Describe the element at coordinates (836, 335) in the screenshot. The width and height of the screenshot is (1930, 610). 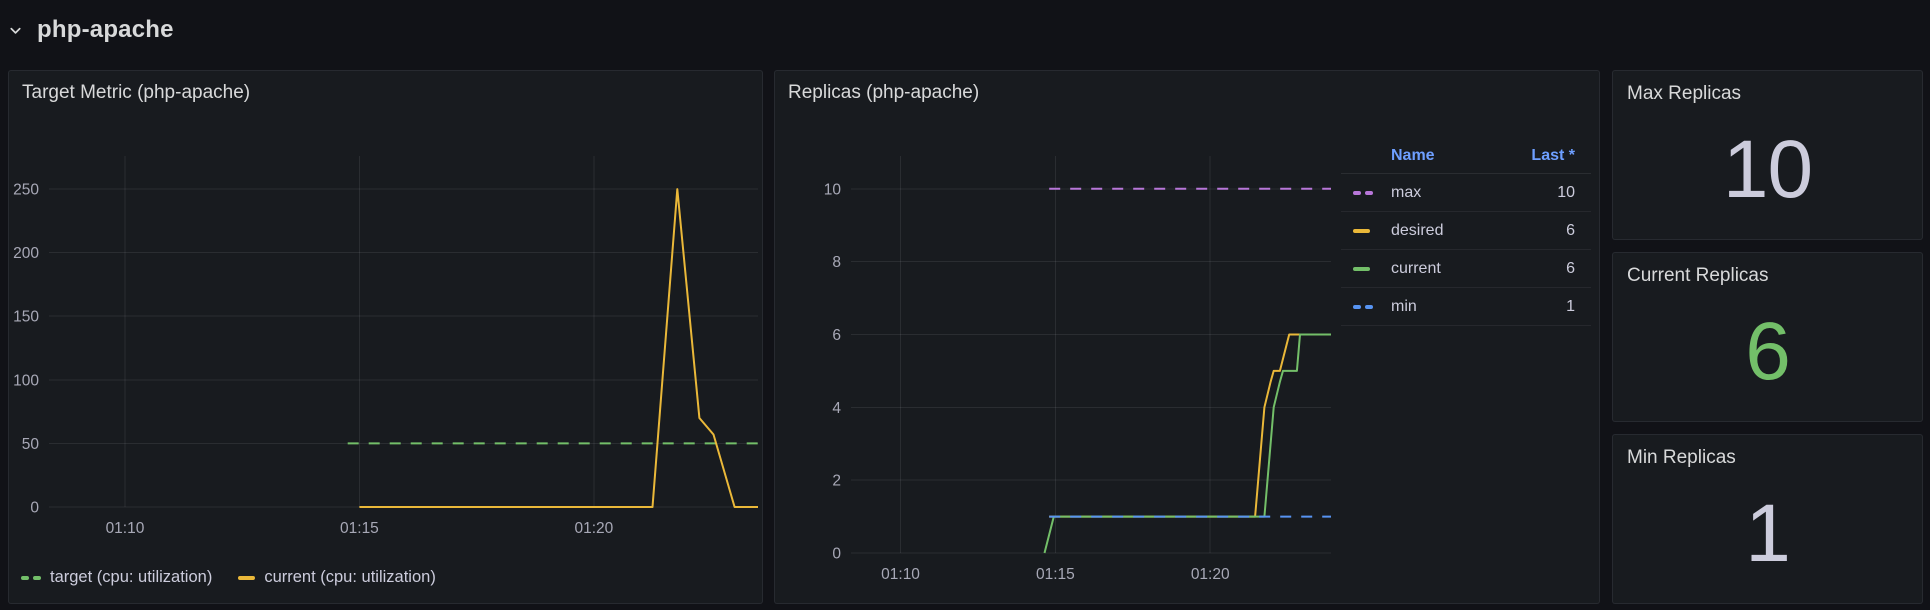
I see `svg-text: 6` at that location.